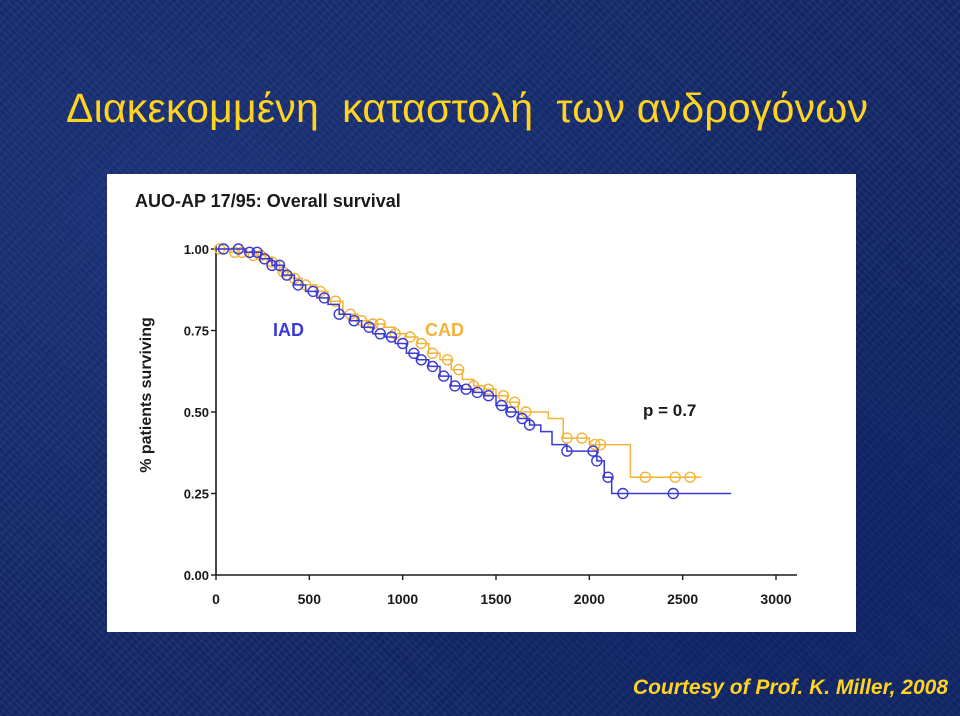 Image resolution: width=960 pixels, height=716 pixels. Describe the element at coordinates (288, 330) in the screenshot. I see `legend-label-iad: IAD` at that location.